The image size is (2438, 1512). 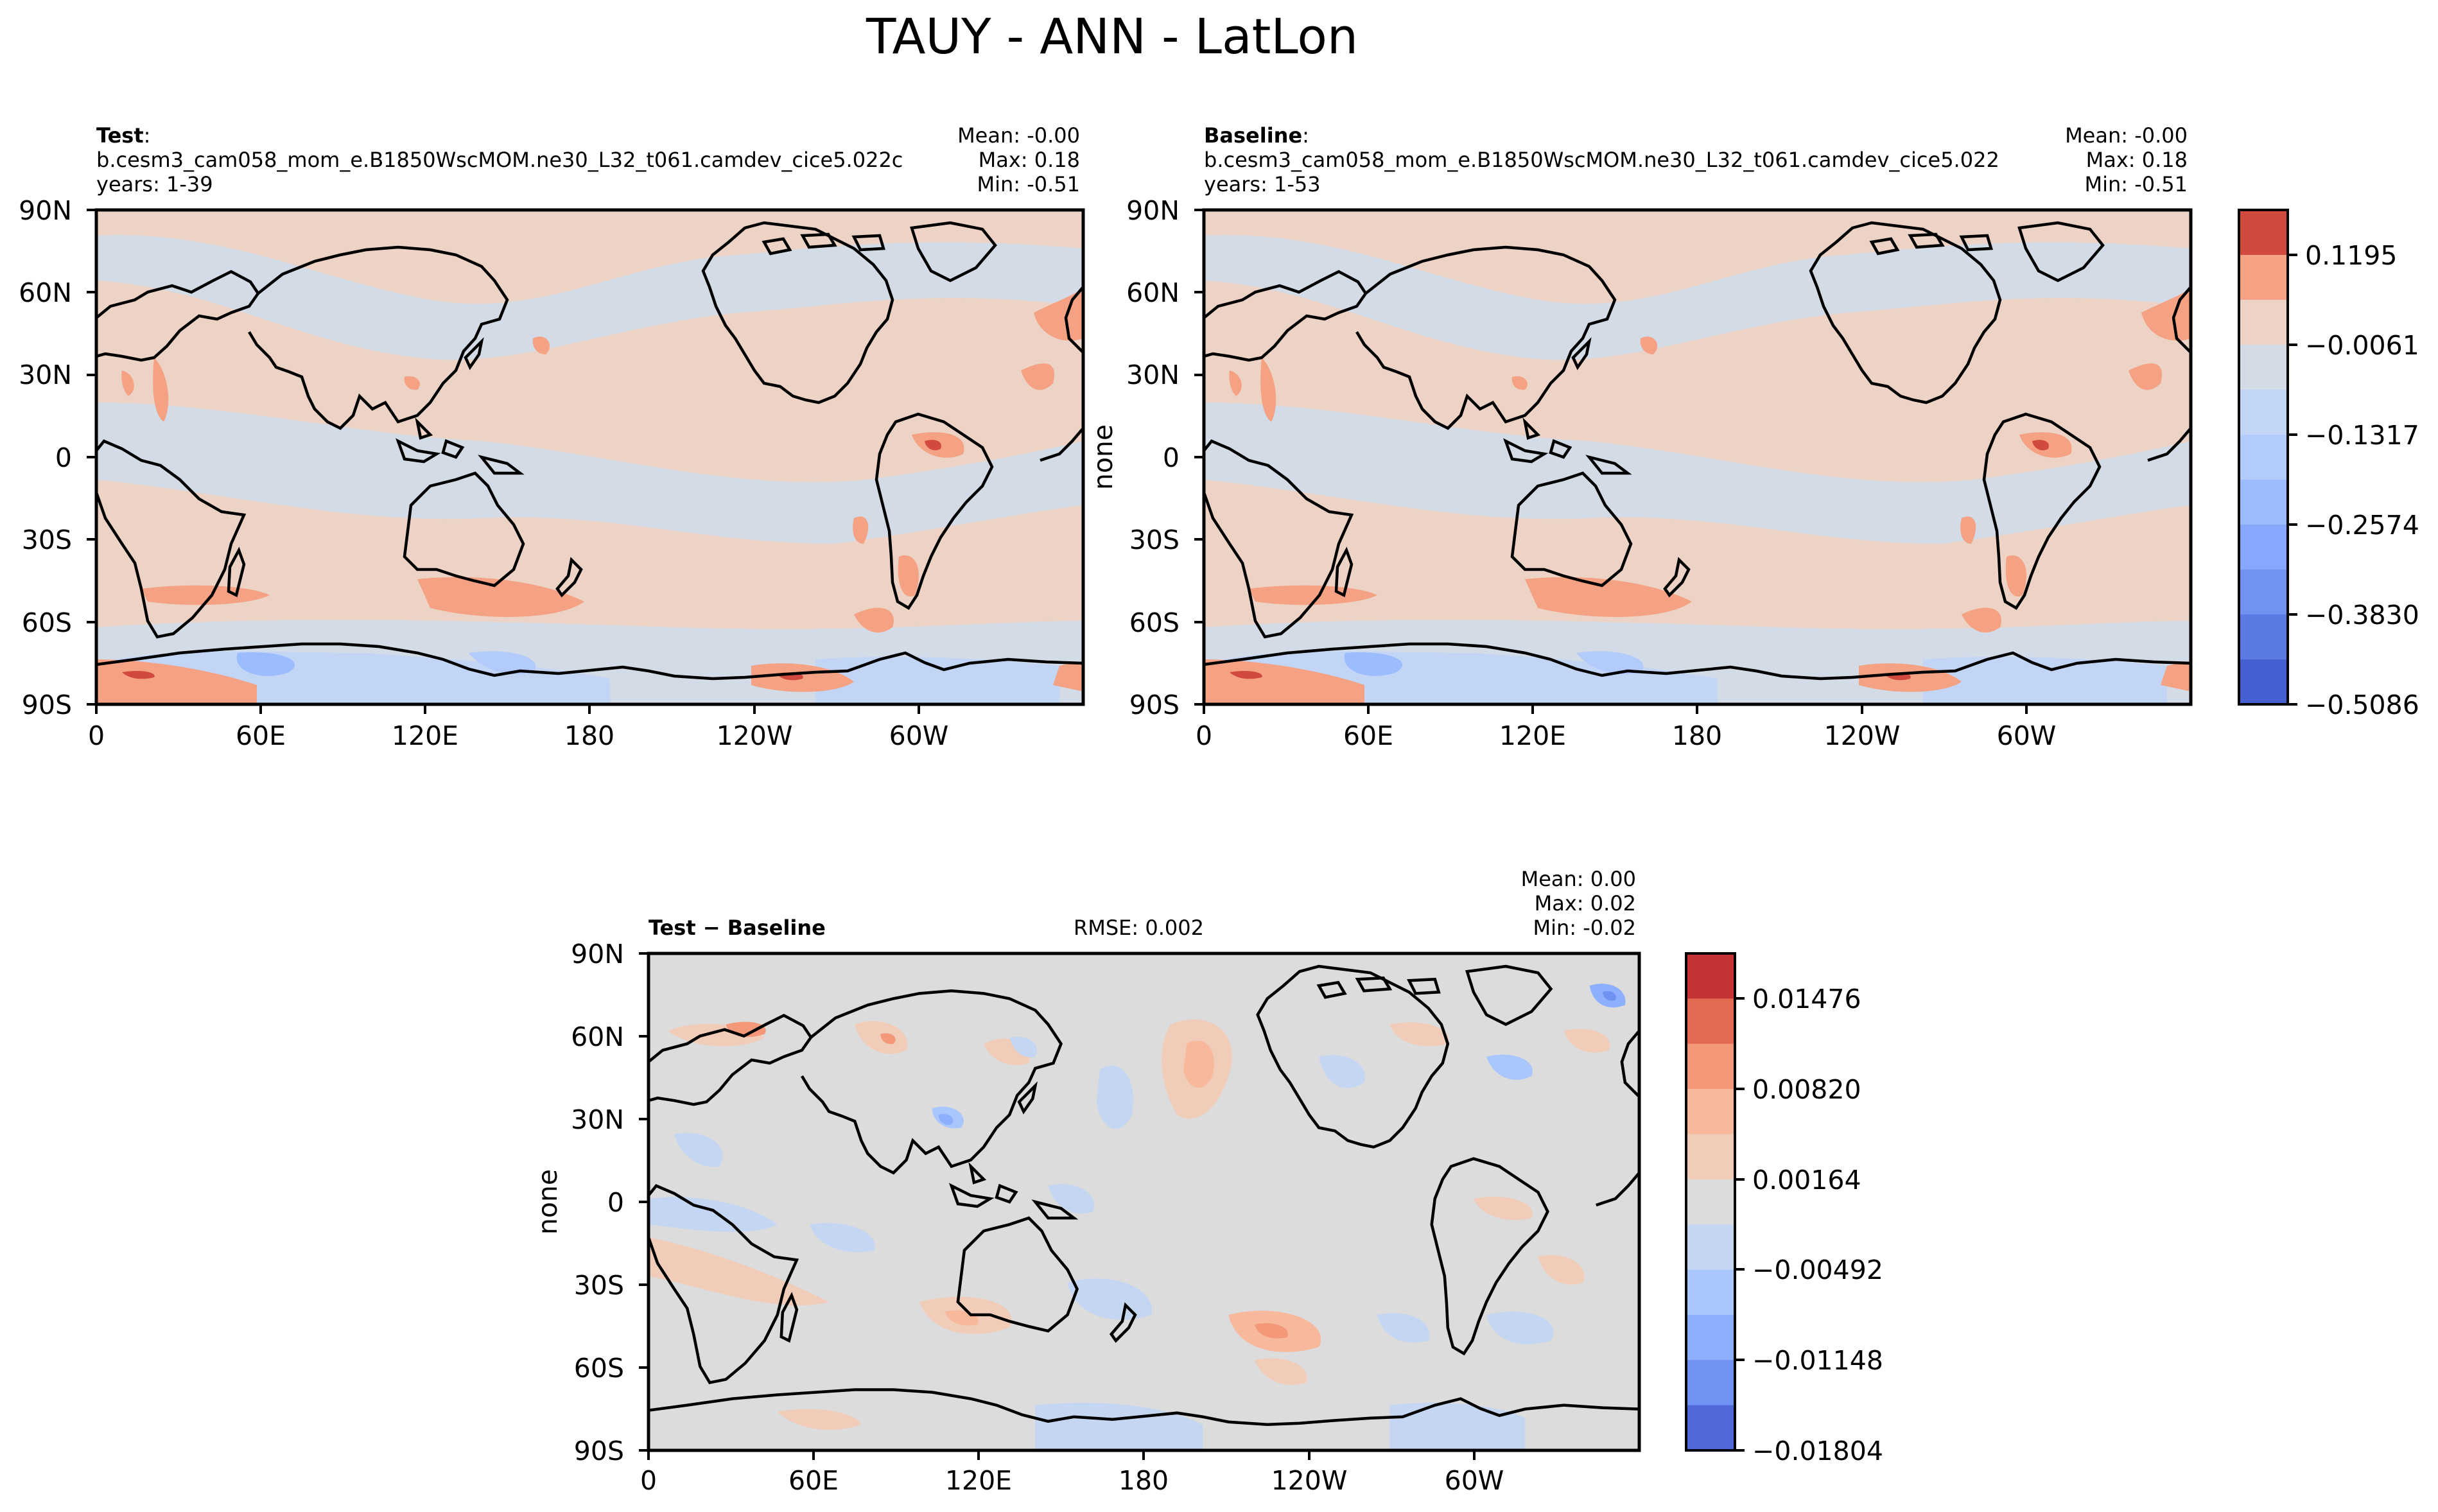 What do you see at coordinates (737, 928) in the screenshot?
I see `diff-title: Test − Baseline` at bounding box center [737, 928].